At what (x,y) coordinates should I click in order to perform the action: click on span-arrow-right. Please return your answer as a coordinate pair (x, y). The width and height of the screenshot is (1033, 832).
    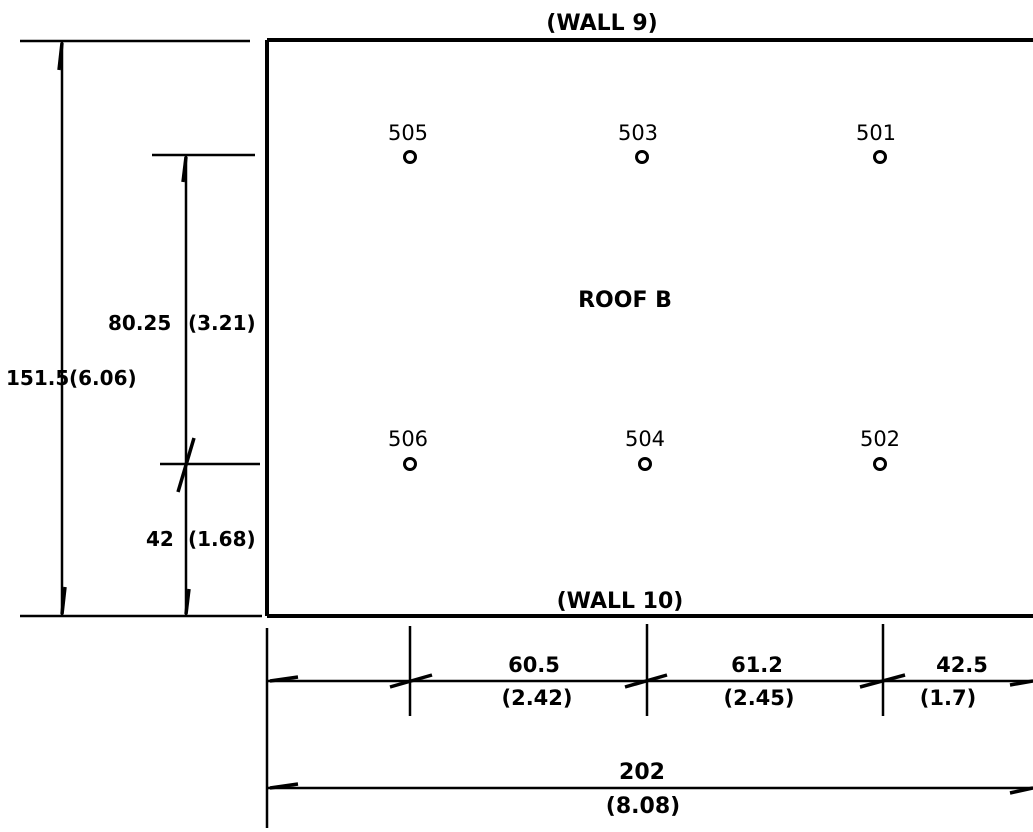
    Looking at the image, I should click on (1021, 683).